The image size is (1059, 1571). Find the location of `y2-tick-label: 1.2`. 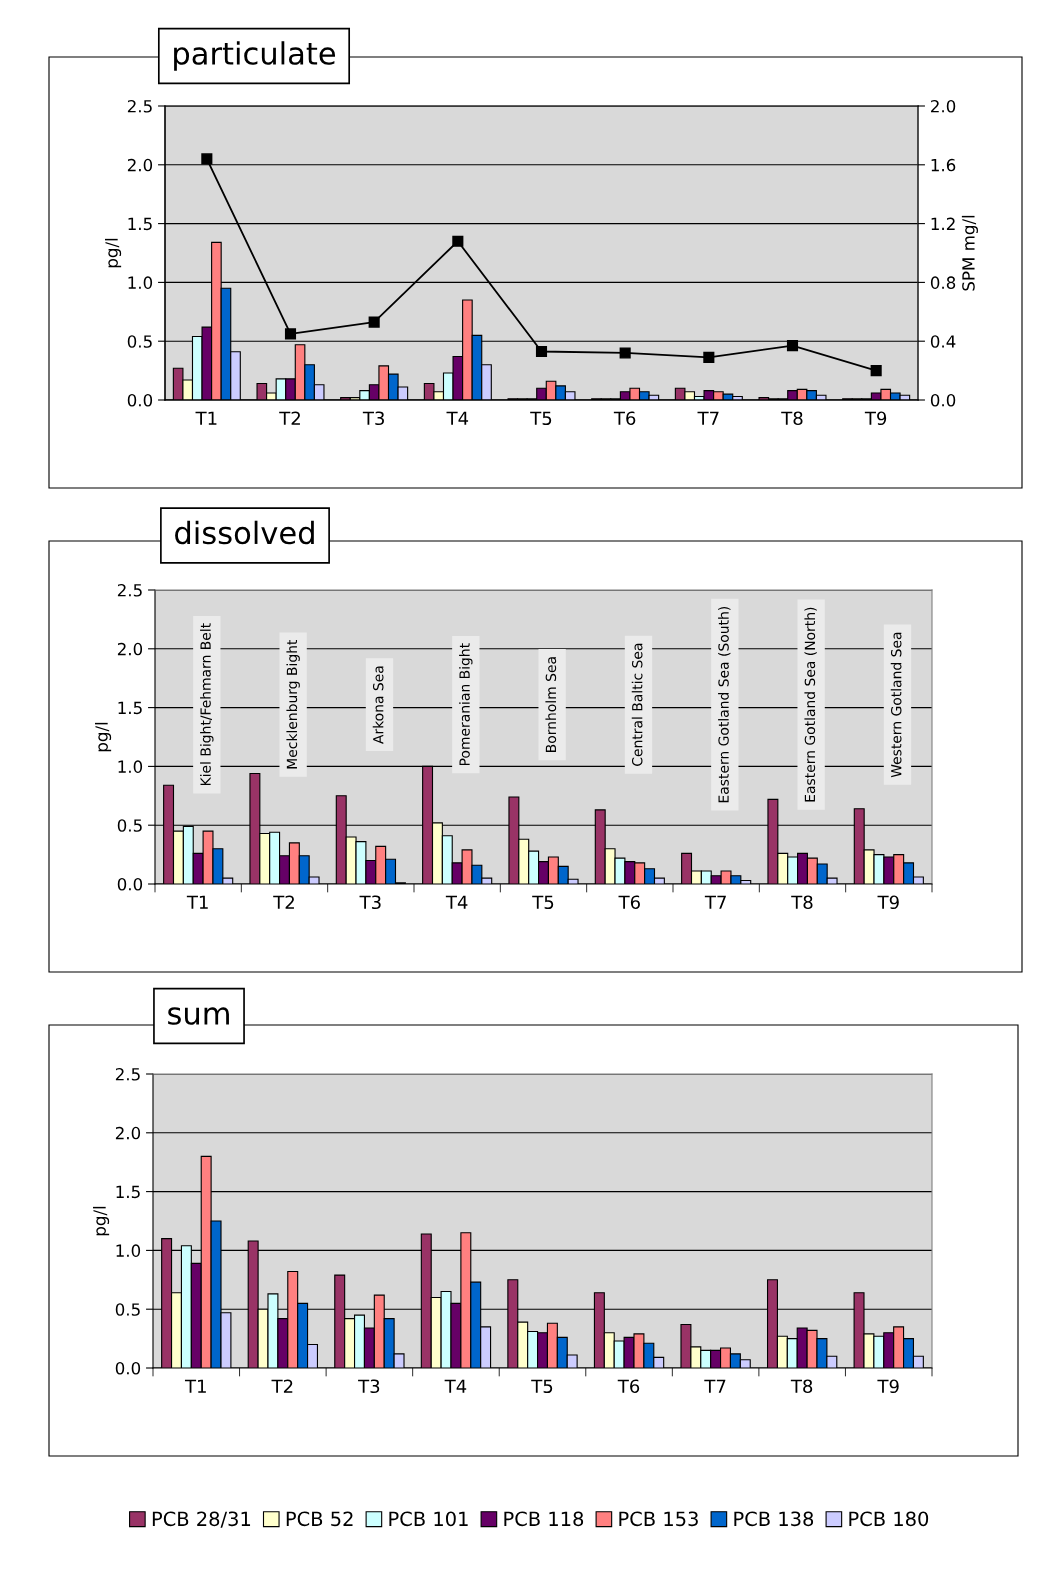

y2-tick-label: 1.2 is located at coordinates (943, 223).